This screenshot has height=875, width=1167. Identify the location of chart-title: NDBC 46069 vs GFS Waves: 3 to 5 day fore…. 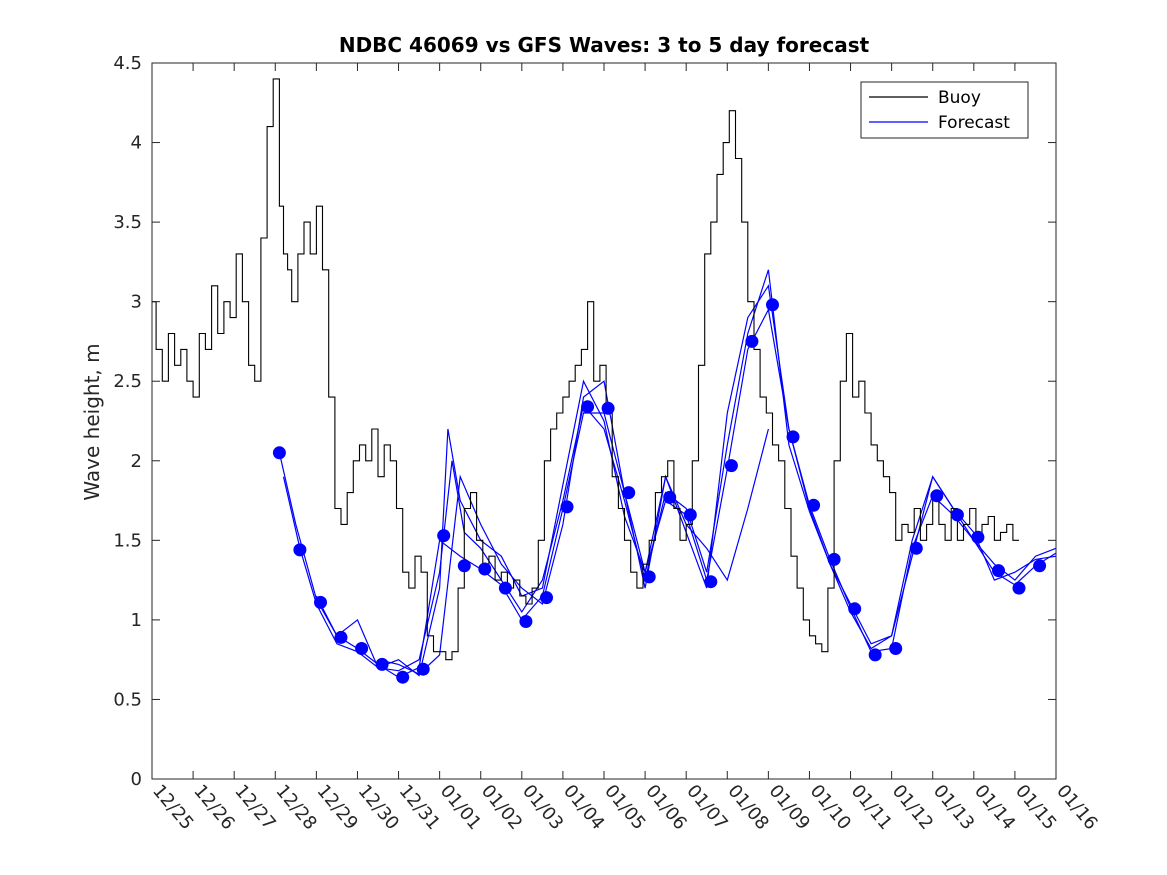
(604, 45).